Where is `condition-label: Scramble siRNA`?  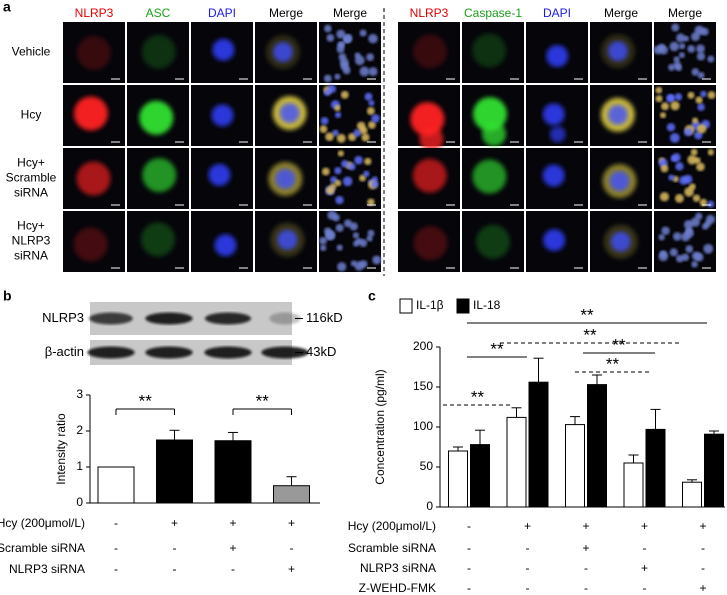 condition-label: Scramble siRNA is located at coordinates (392, 548).